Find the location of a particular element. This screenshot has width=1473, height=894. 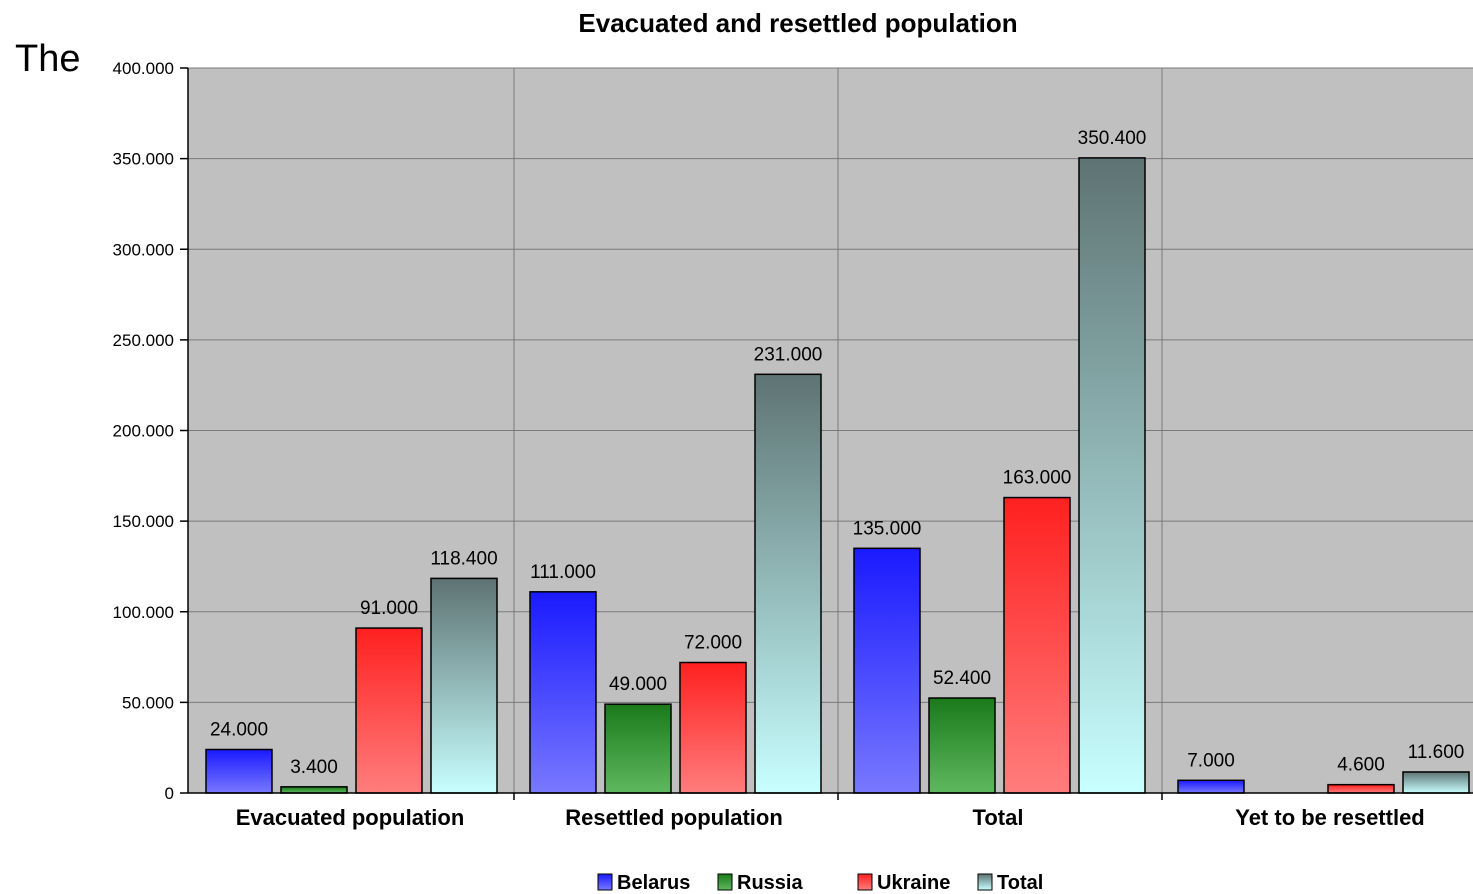

bar-evacuated-population-russia is located at coordinates (314, 790).